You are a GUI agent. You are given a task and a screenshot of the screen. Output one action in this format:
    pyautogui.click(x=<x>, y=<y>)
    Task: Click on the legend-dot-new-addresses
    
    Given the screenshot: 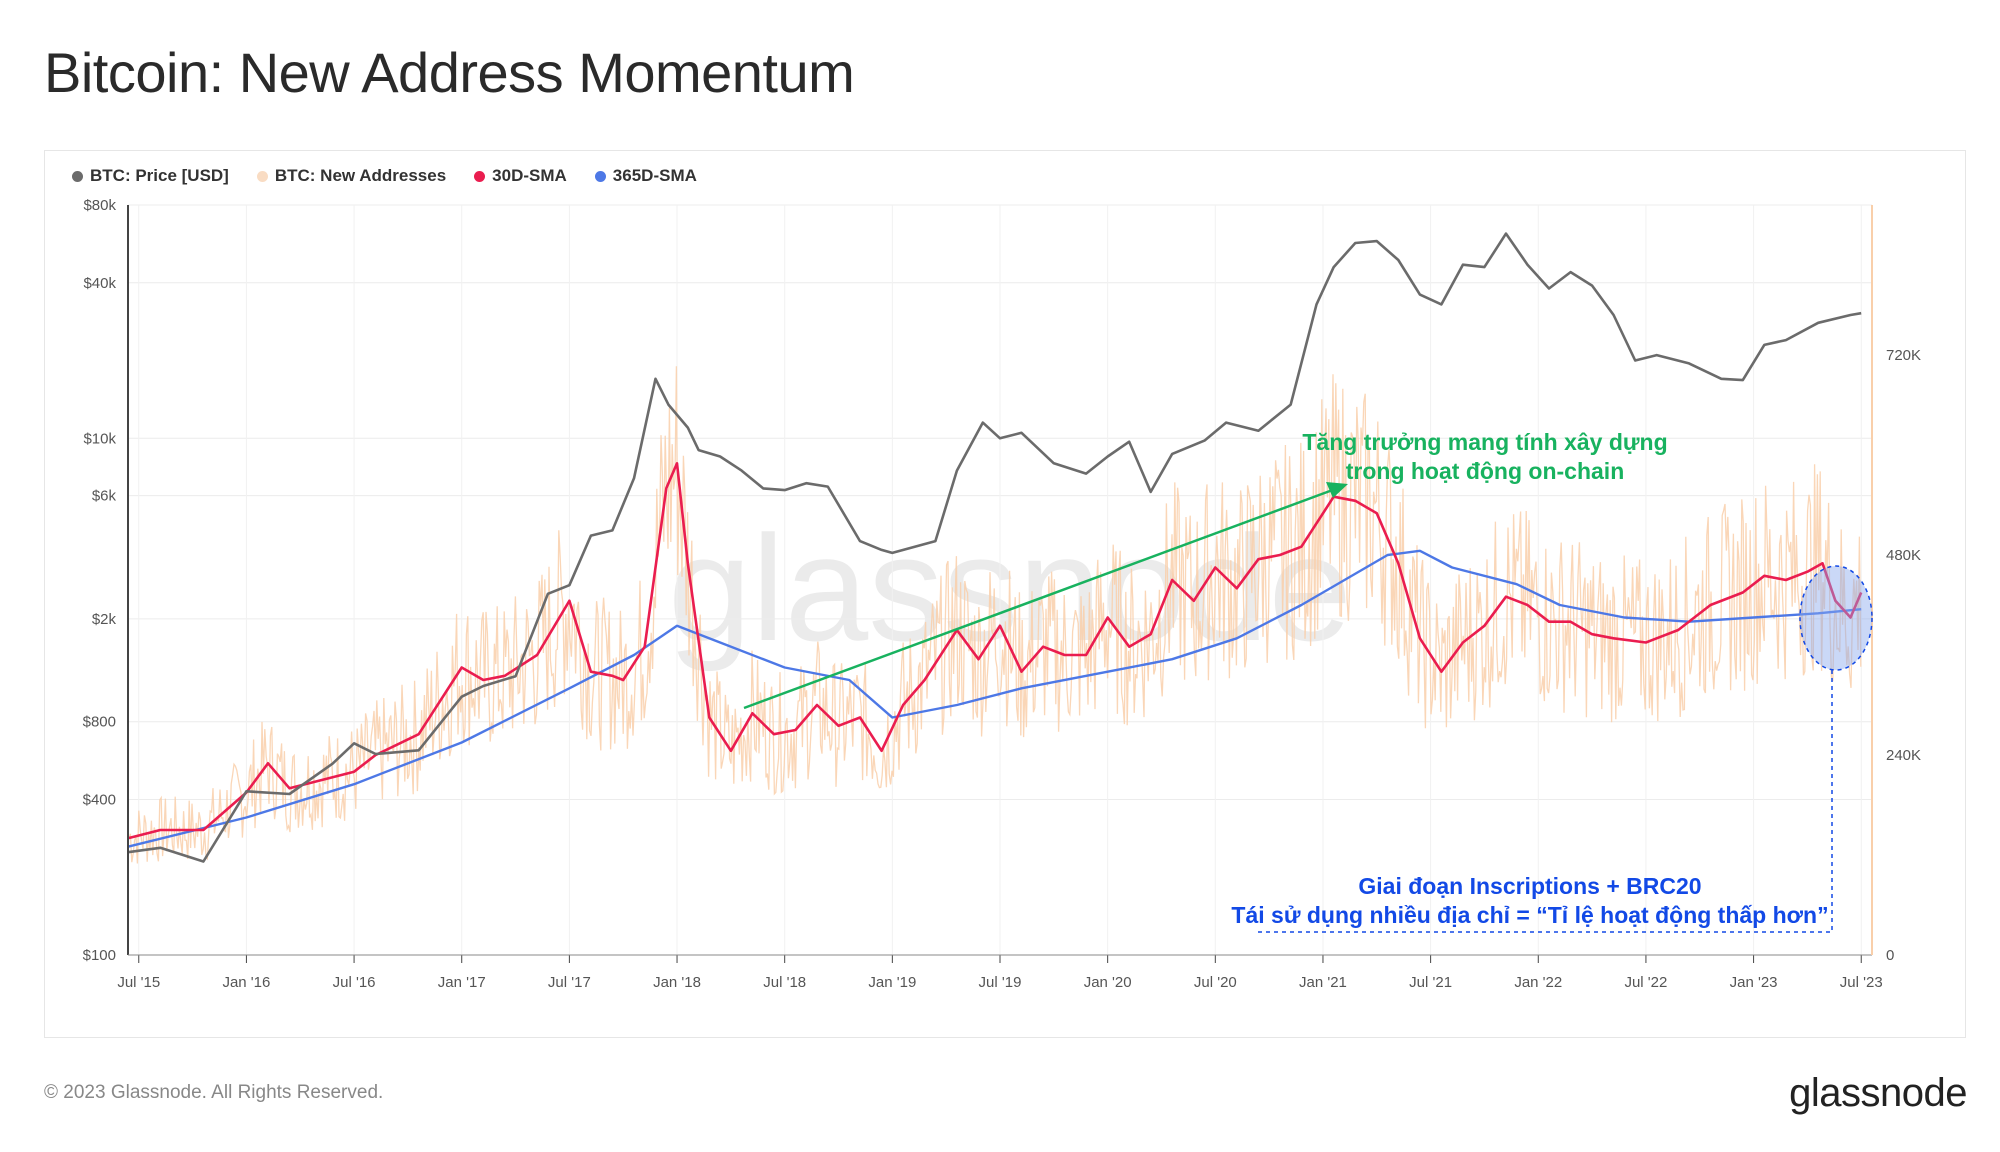 What is the action you would take?
    pyautogui.click(x=262, y=176)
    